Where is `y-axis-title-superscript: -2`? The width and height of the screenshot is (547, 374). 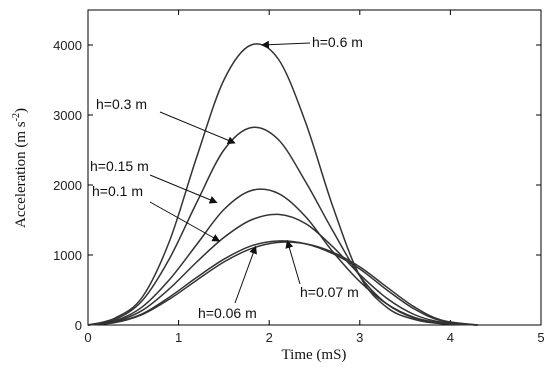
y-axis-title-superscript: -2 is located at coordinates (16, 117).